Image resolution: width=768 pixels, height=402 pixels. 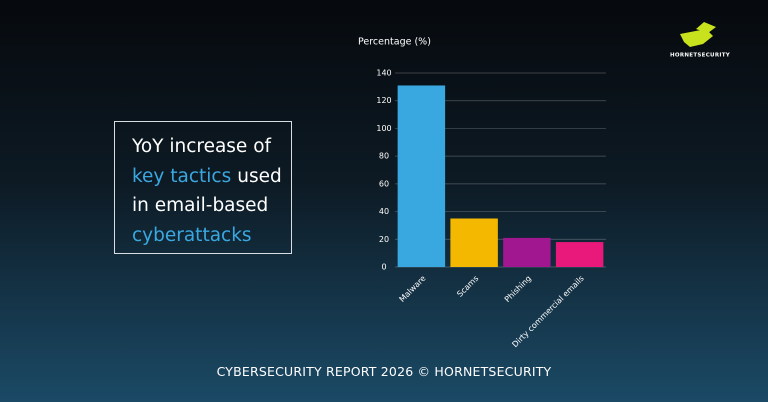 What do you see at coordinates (518, 289) in the screenshot?
I see `x-tick-label: Phishing` at bounding box center [518, 289].